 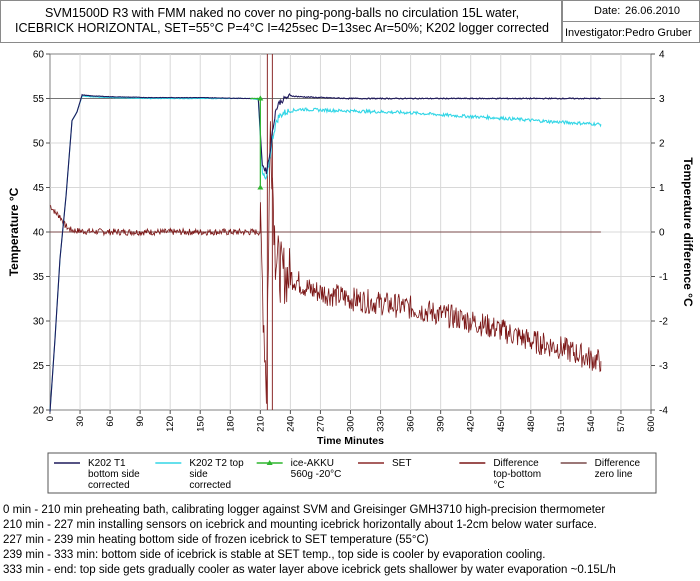 What do you see at coordinates (663, 322) in the screenshot?
I see `y2-tick-label: -2` at bounding box center [663, 322].